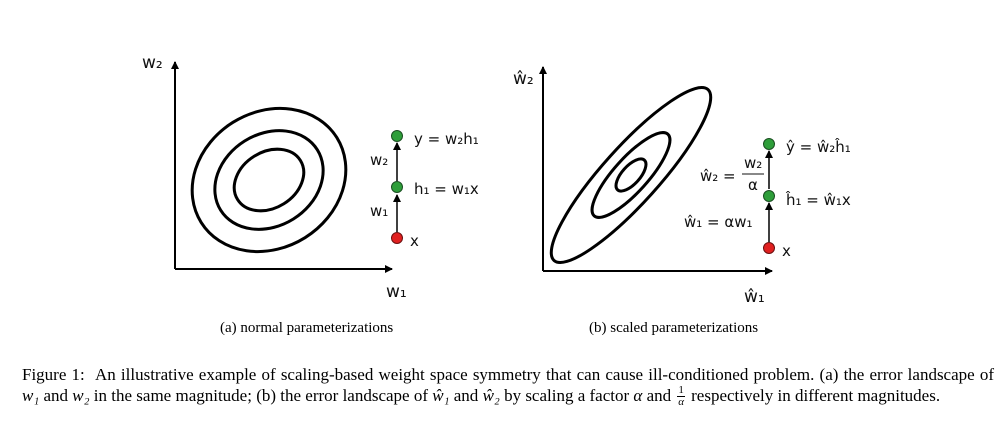  Describe the element at coordinates (306, 328) in the screenshot. I see `panel-a-subcaption: (a) normal parameterizations` at that location.